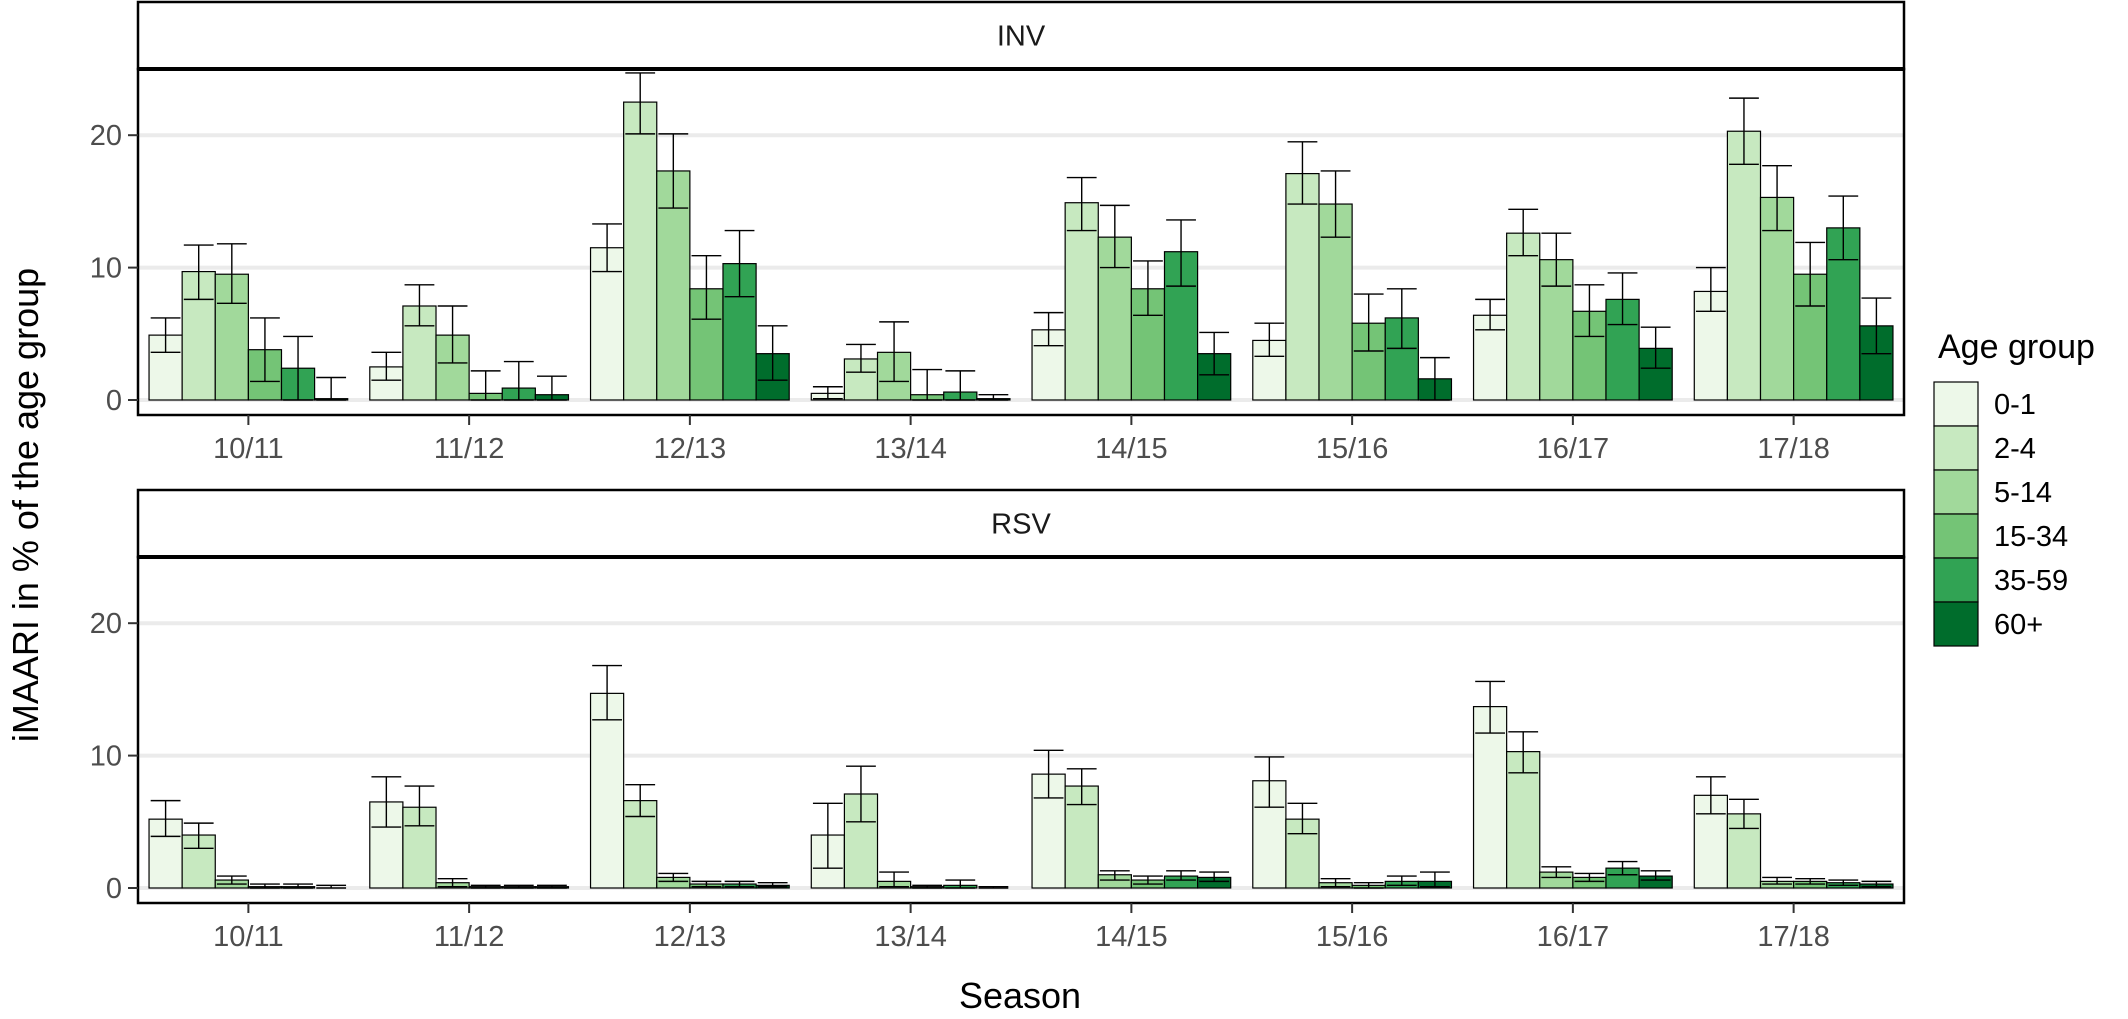  I want to click on strip-label: RSV, so click(1021, 525).